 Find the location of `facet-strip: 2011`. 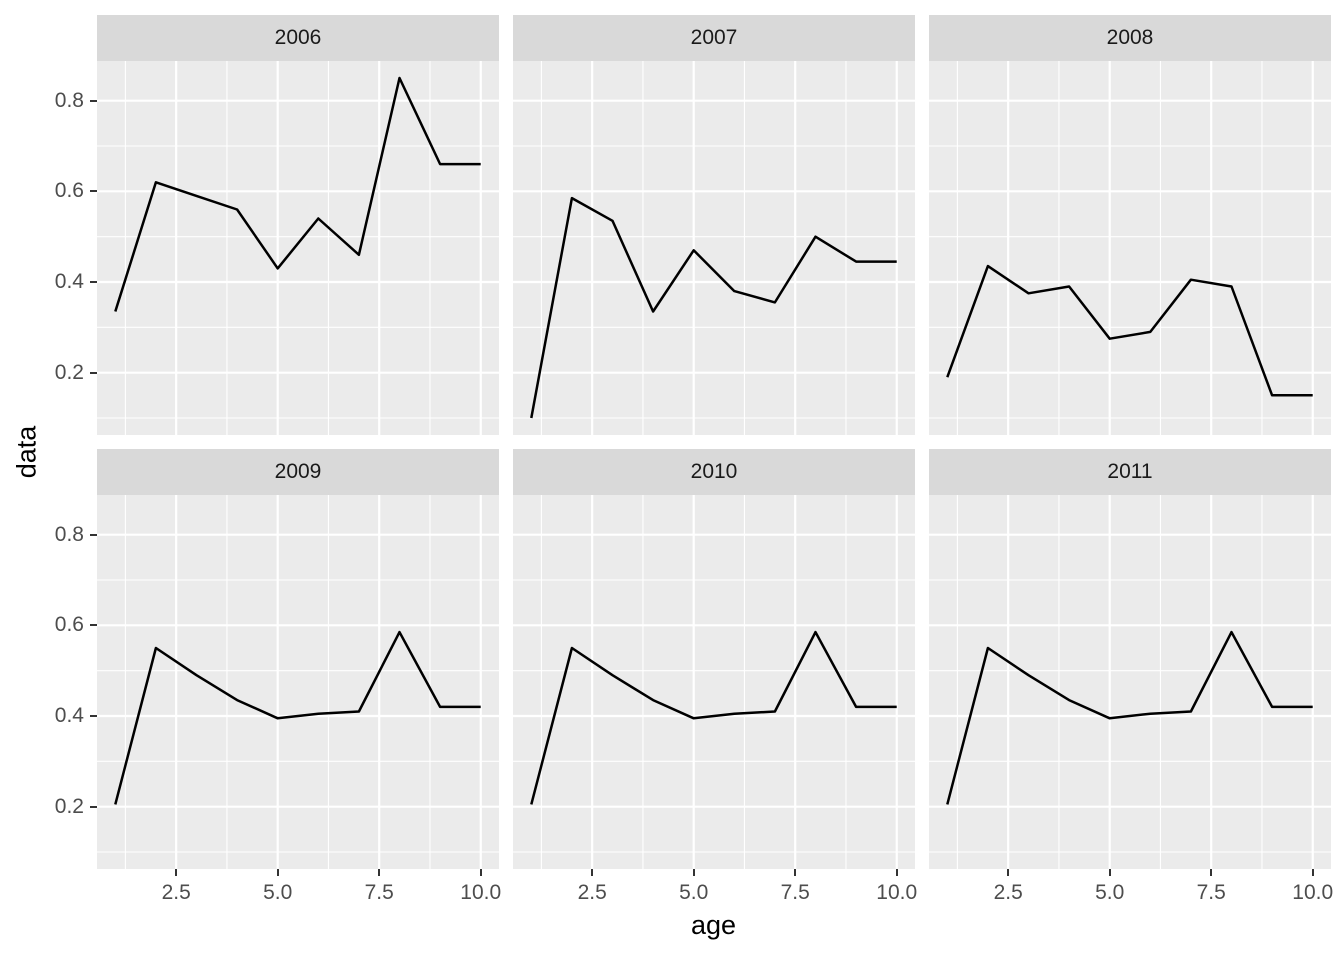

facet-strip: 2011 is located at coordinates (1130, 472).